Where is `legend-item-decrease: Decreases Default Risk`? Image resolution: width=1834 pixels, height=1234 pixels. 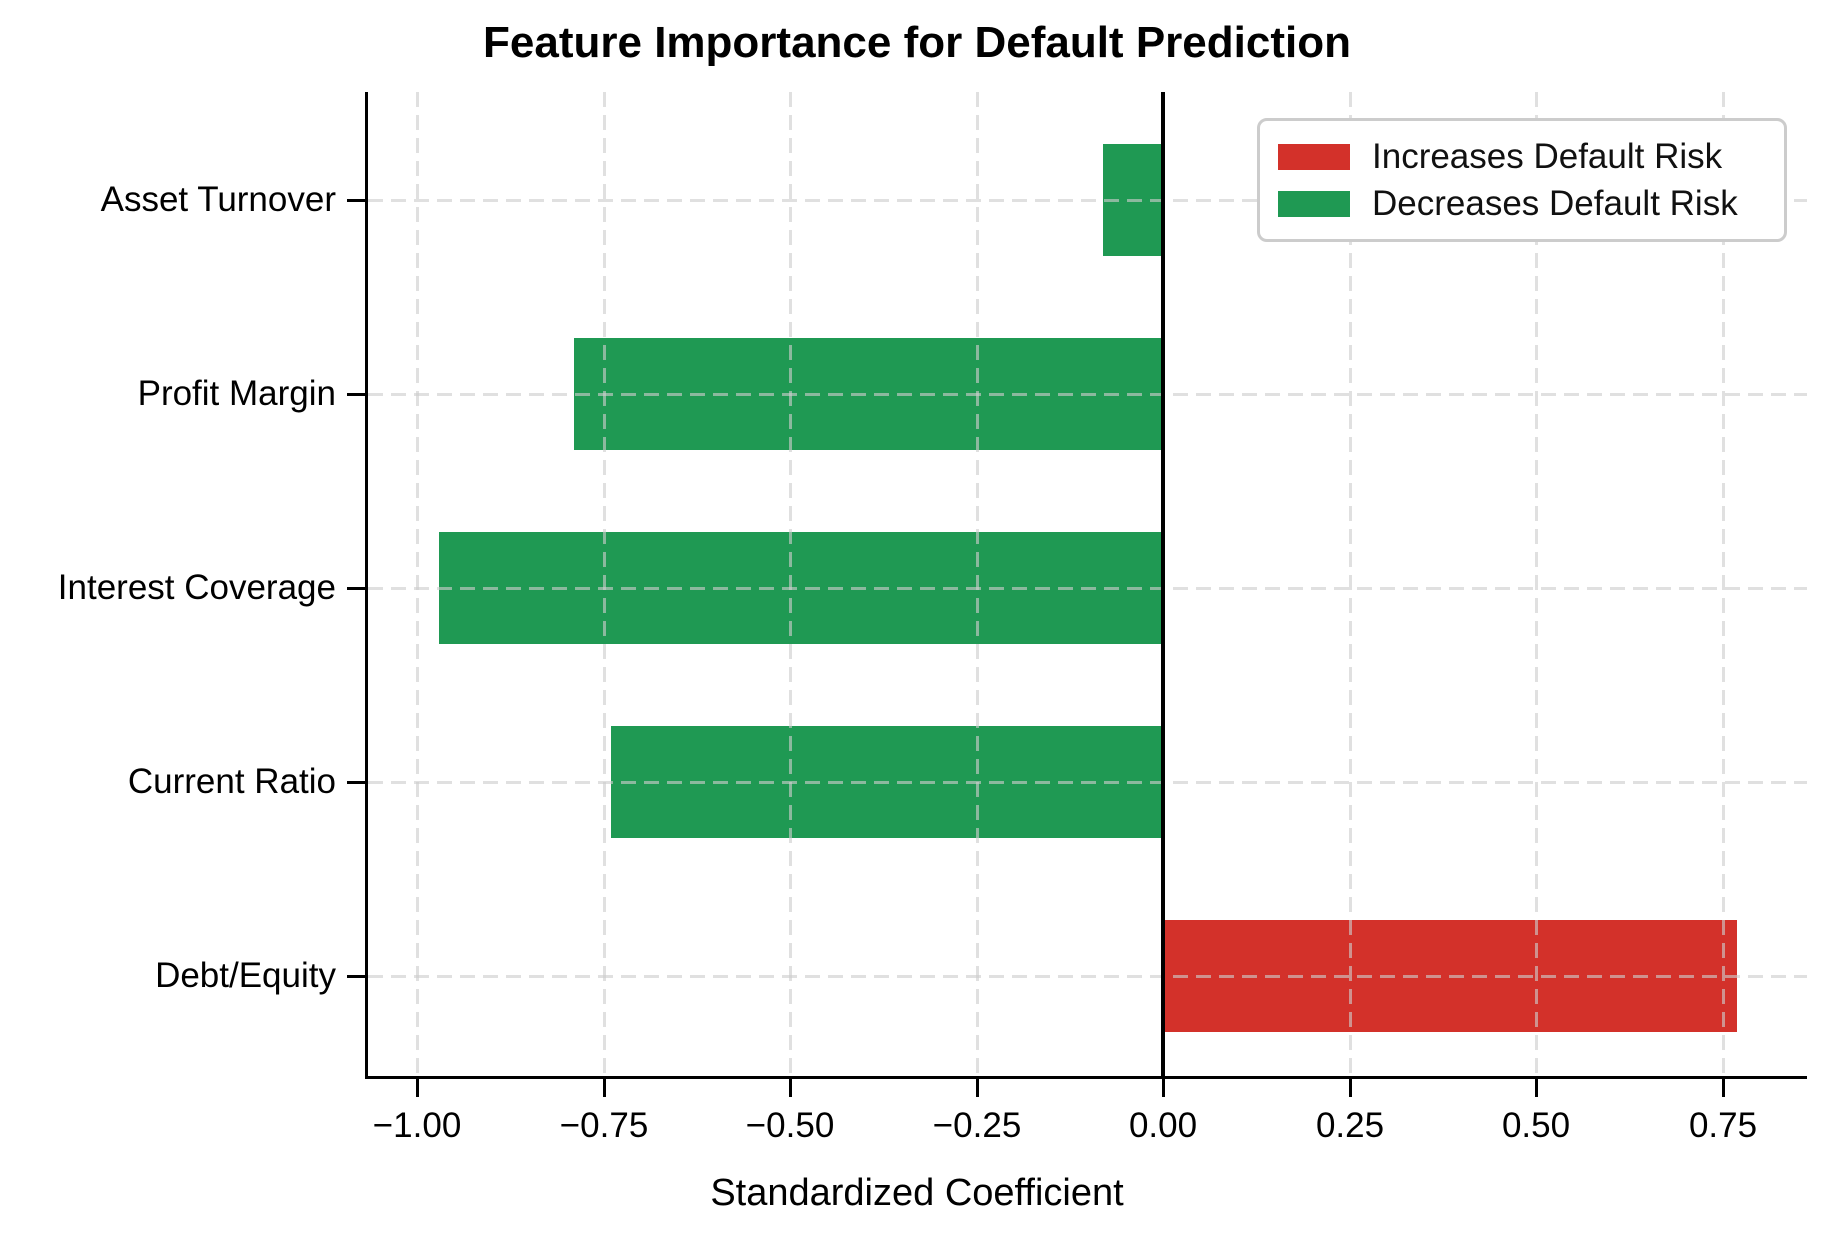
legend-item-decrease: Decreases Default Risk is located at coordinates (1522, 204).